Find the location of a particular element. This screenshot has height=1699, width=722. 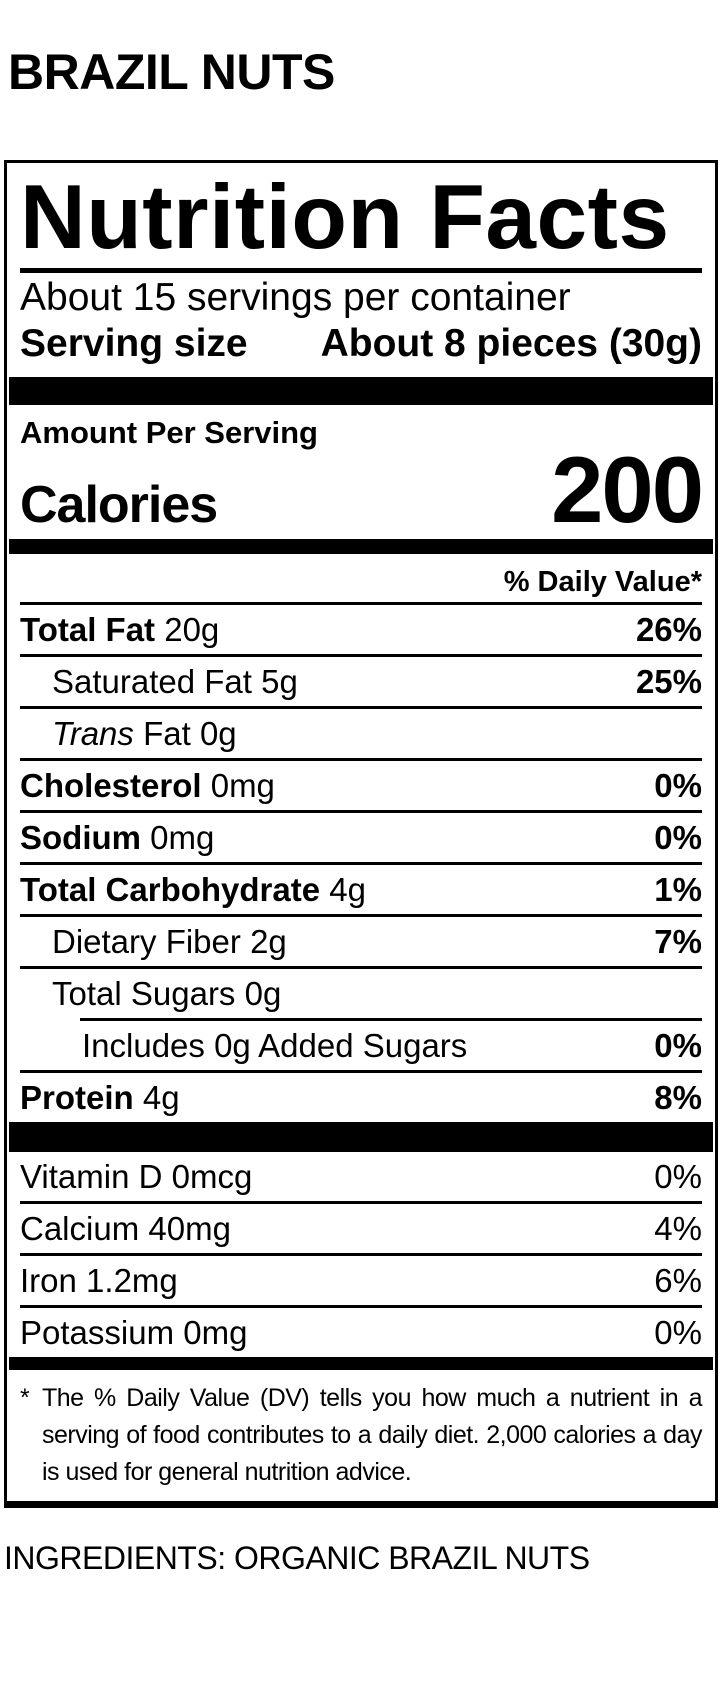

nutrient-name-amount: Includes 0g Added Sugars is located at coordinates (243, 1045).